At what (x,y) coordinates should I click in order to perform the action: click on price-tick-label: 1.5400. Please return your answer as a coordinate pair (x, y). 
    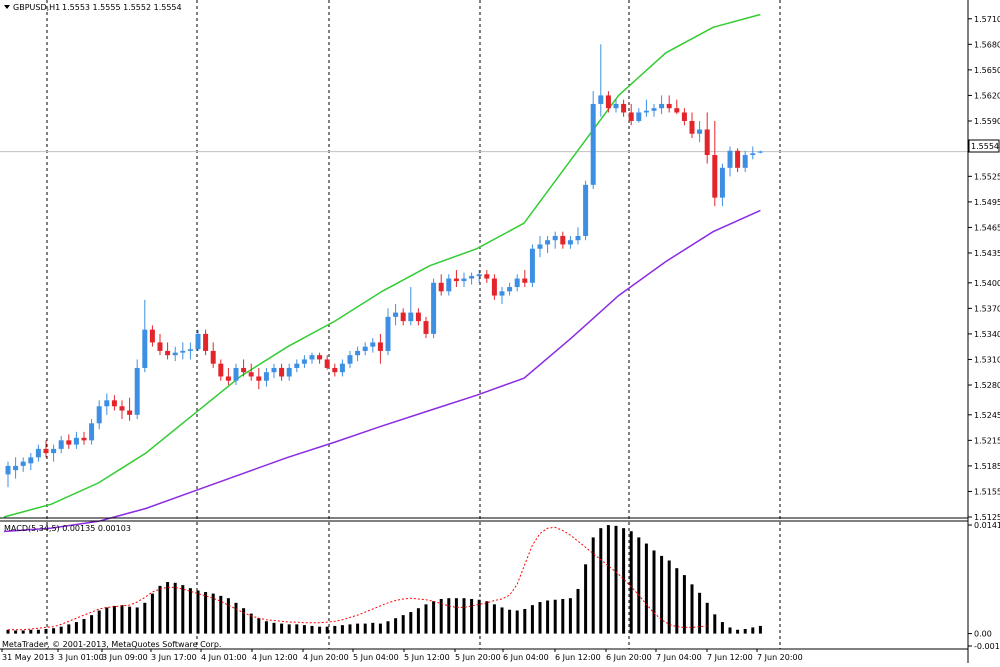
    Looking at the image, I should click on (987, 283).